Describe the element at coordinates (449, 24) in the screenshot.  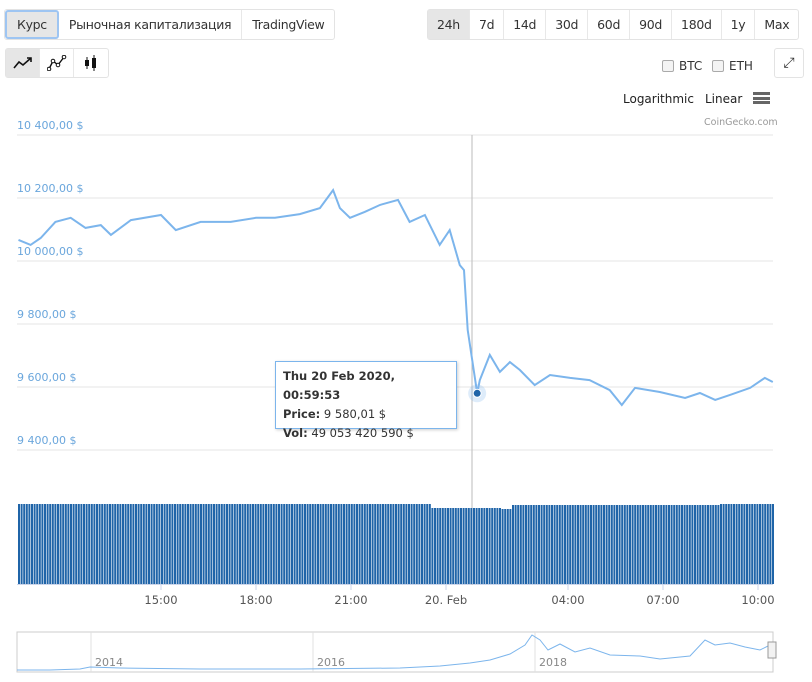
I see `range-24h: 24h` at that location.